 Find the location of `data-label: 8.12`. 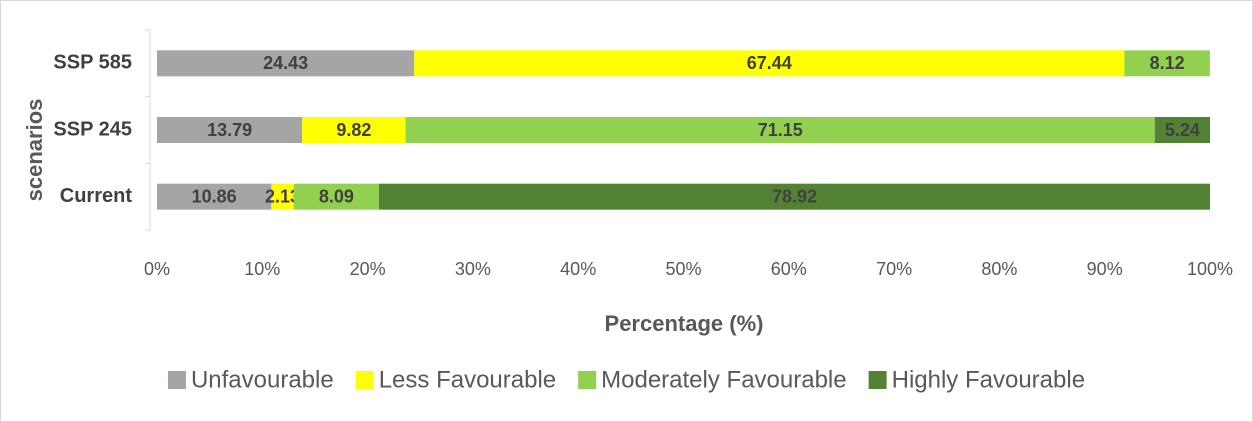

data-label: 8.12 is located at coordinates (1167, 63).